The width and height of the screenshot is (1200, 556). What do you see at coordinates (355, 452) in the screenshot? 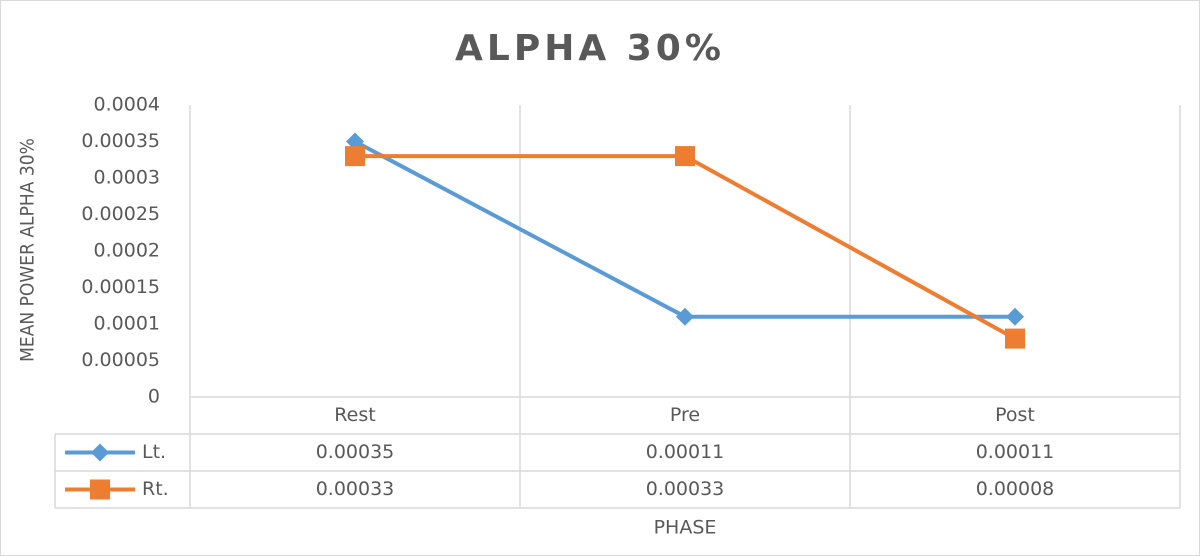
I see `table-value: 0.00035` at bounding box center [355, 452].